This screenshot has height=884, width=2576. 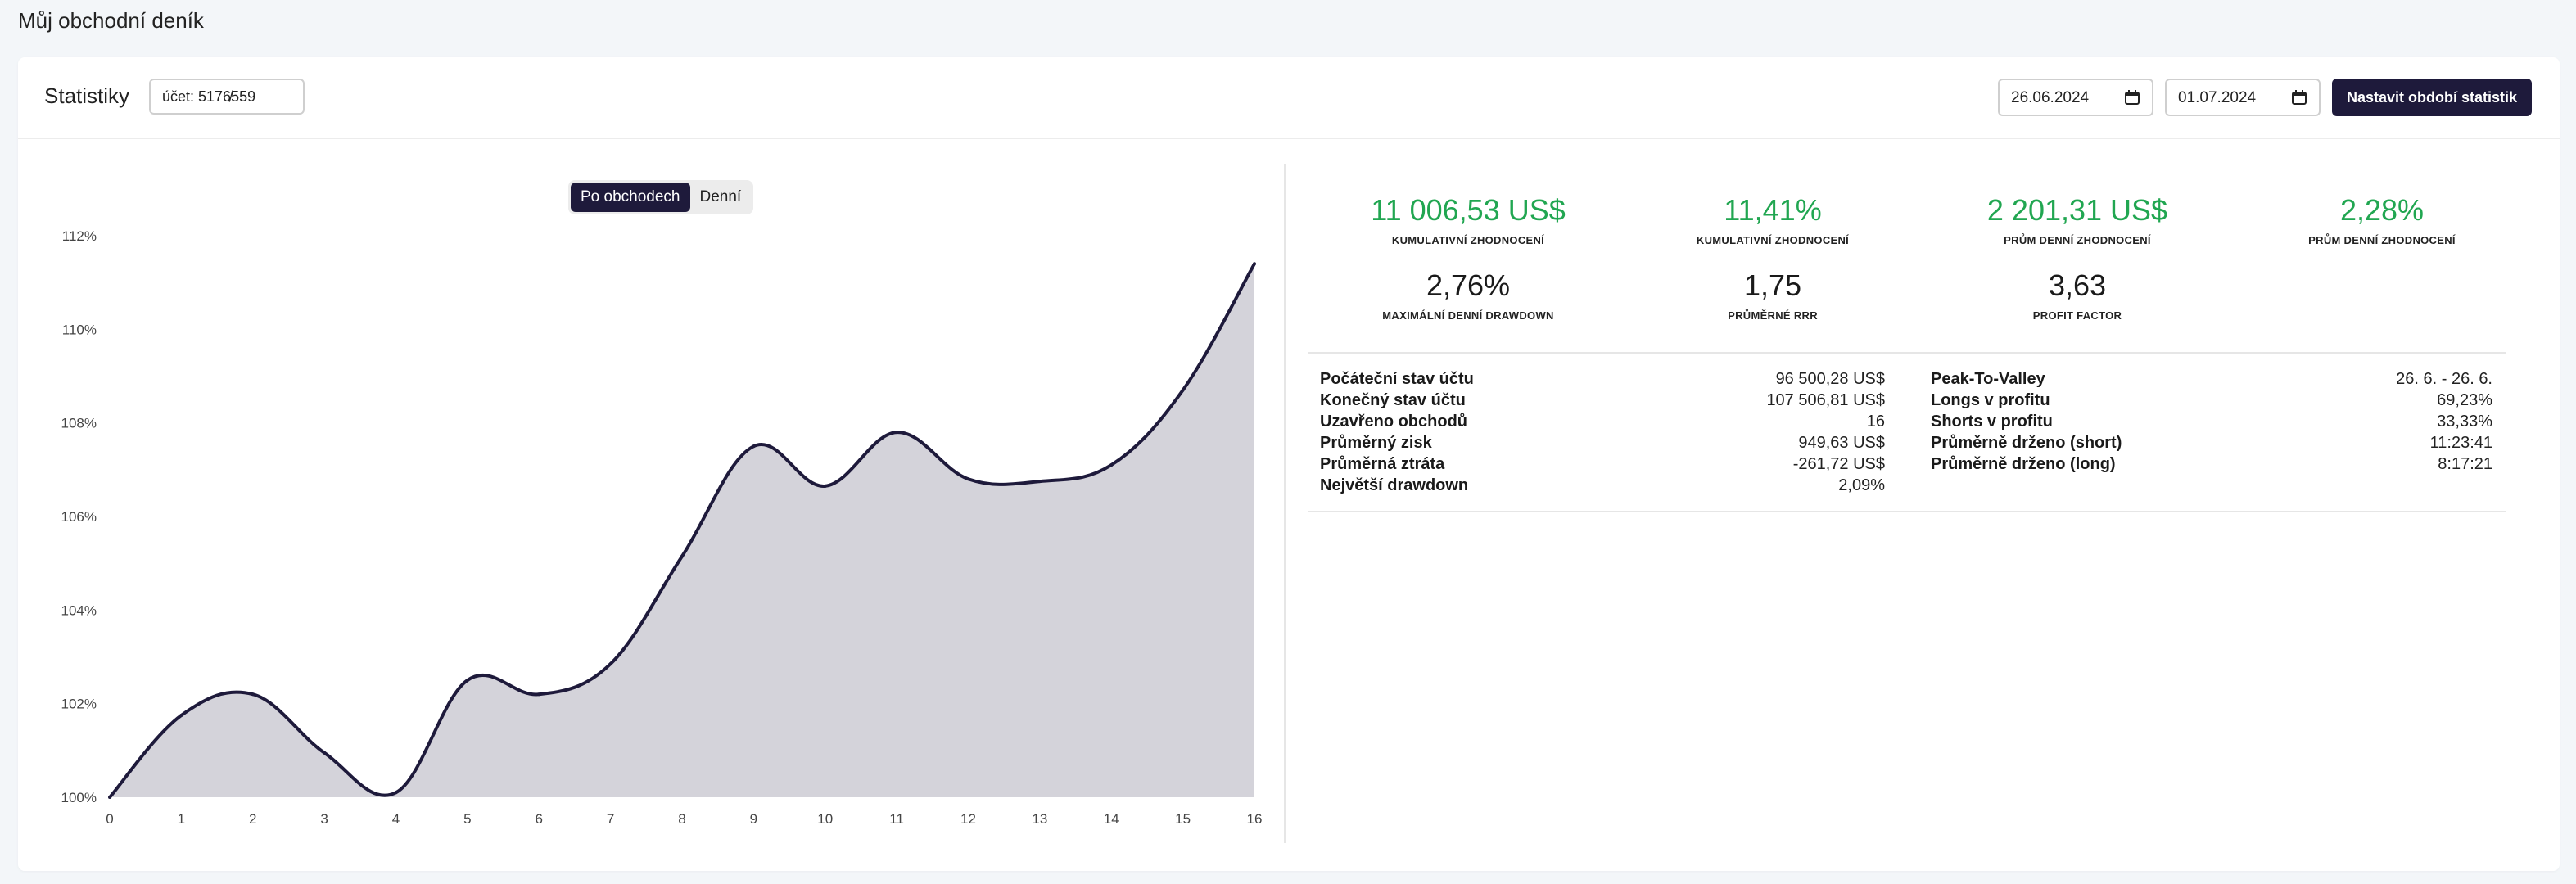 I want to click on stat-value: 2,09%, so click(x=1862, y=485).